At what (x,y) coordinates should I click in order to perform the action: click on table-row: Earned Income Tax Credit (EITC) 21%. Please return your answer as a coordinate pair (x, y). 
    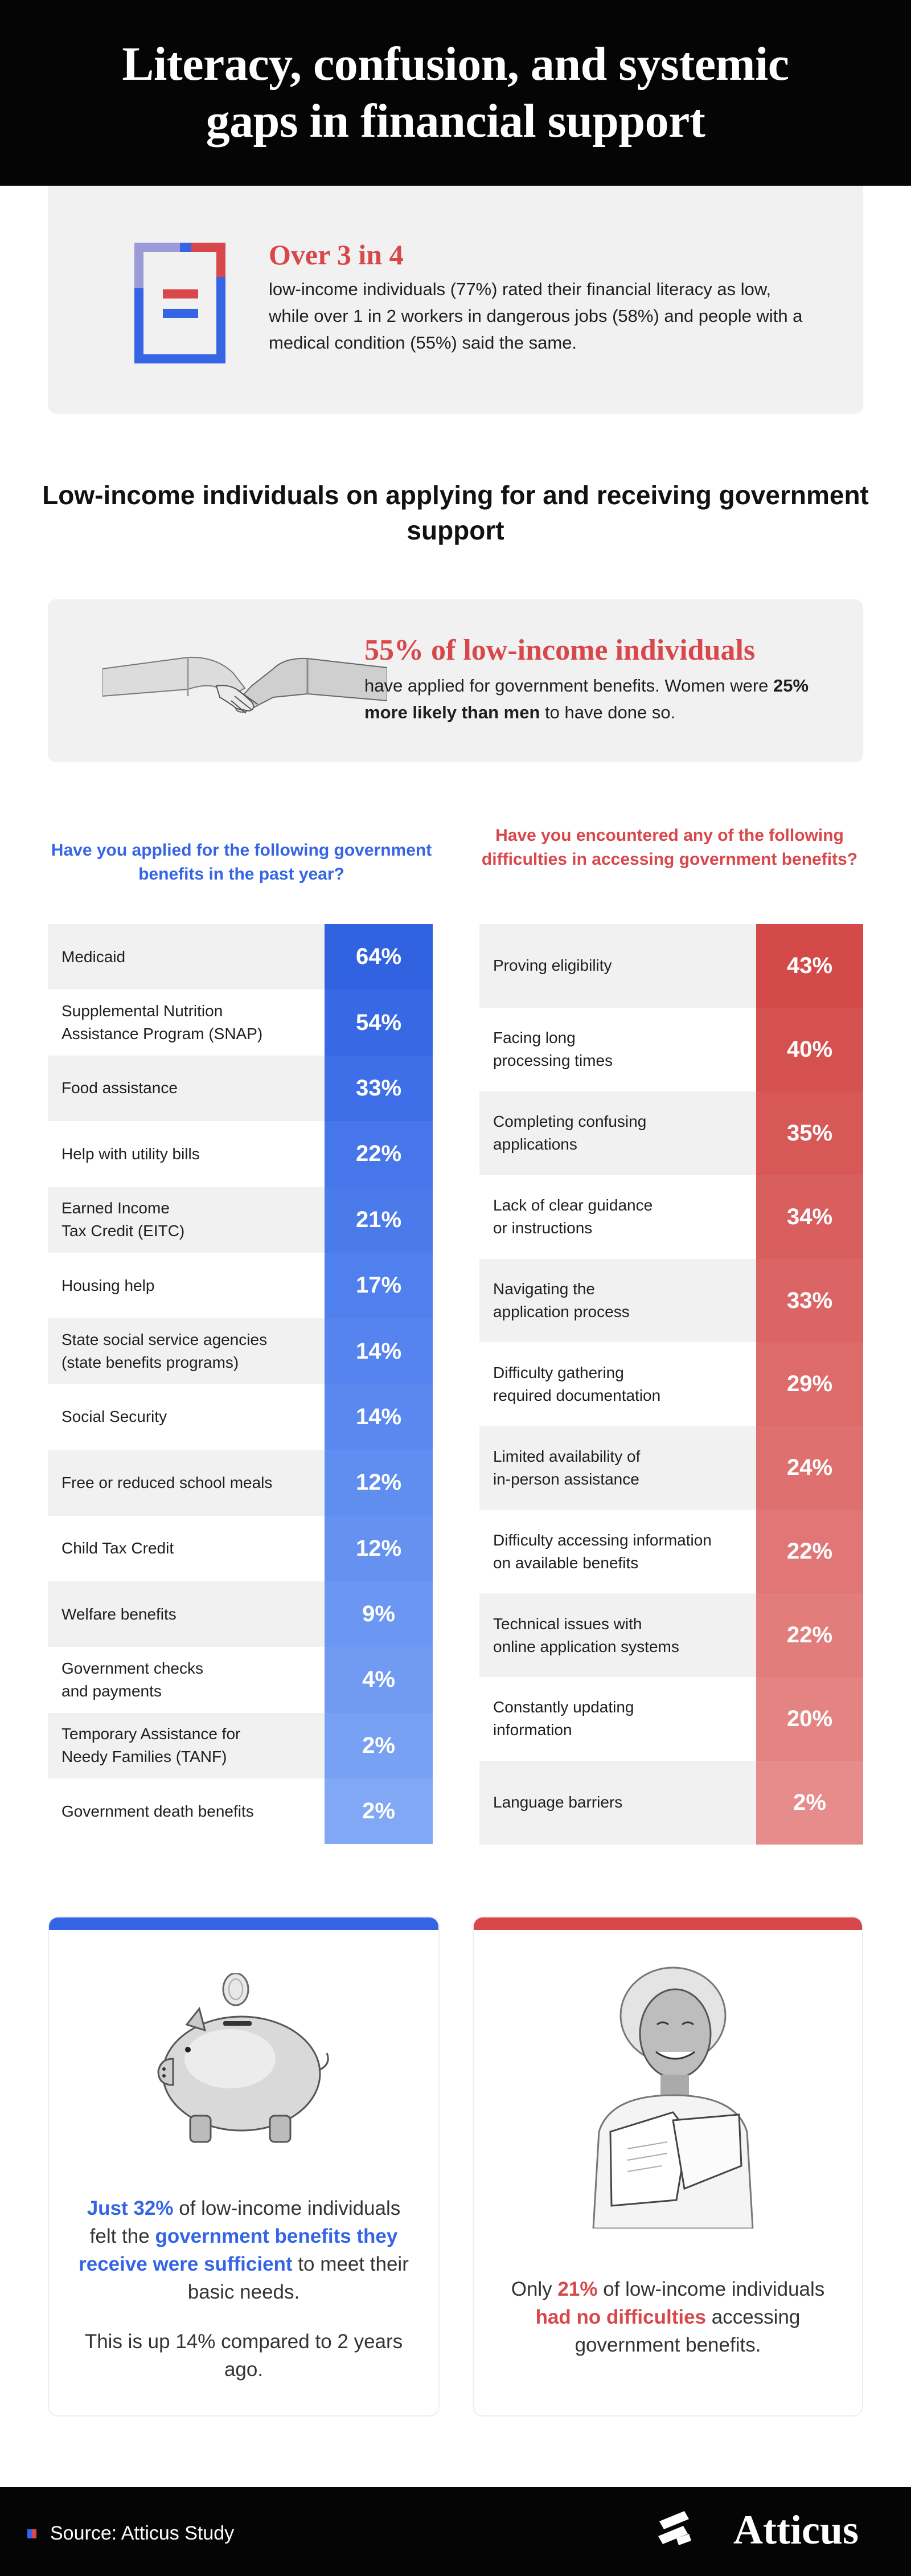
    Looking at the image, I should click on (240, 1220).